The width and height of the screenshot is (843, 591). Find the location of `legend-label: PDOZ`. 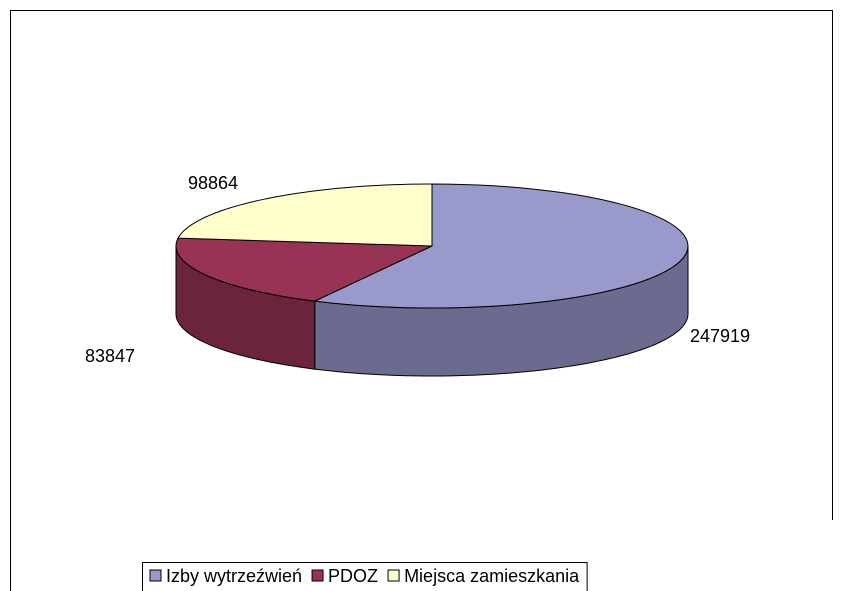

legend-label: PDOZ is located at coordinates (353, 576).